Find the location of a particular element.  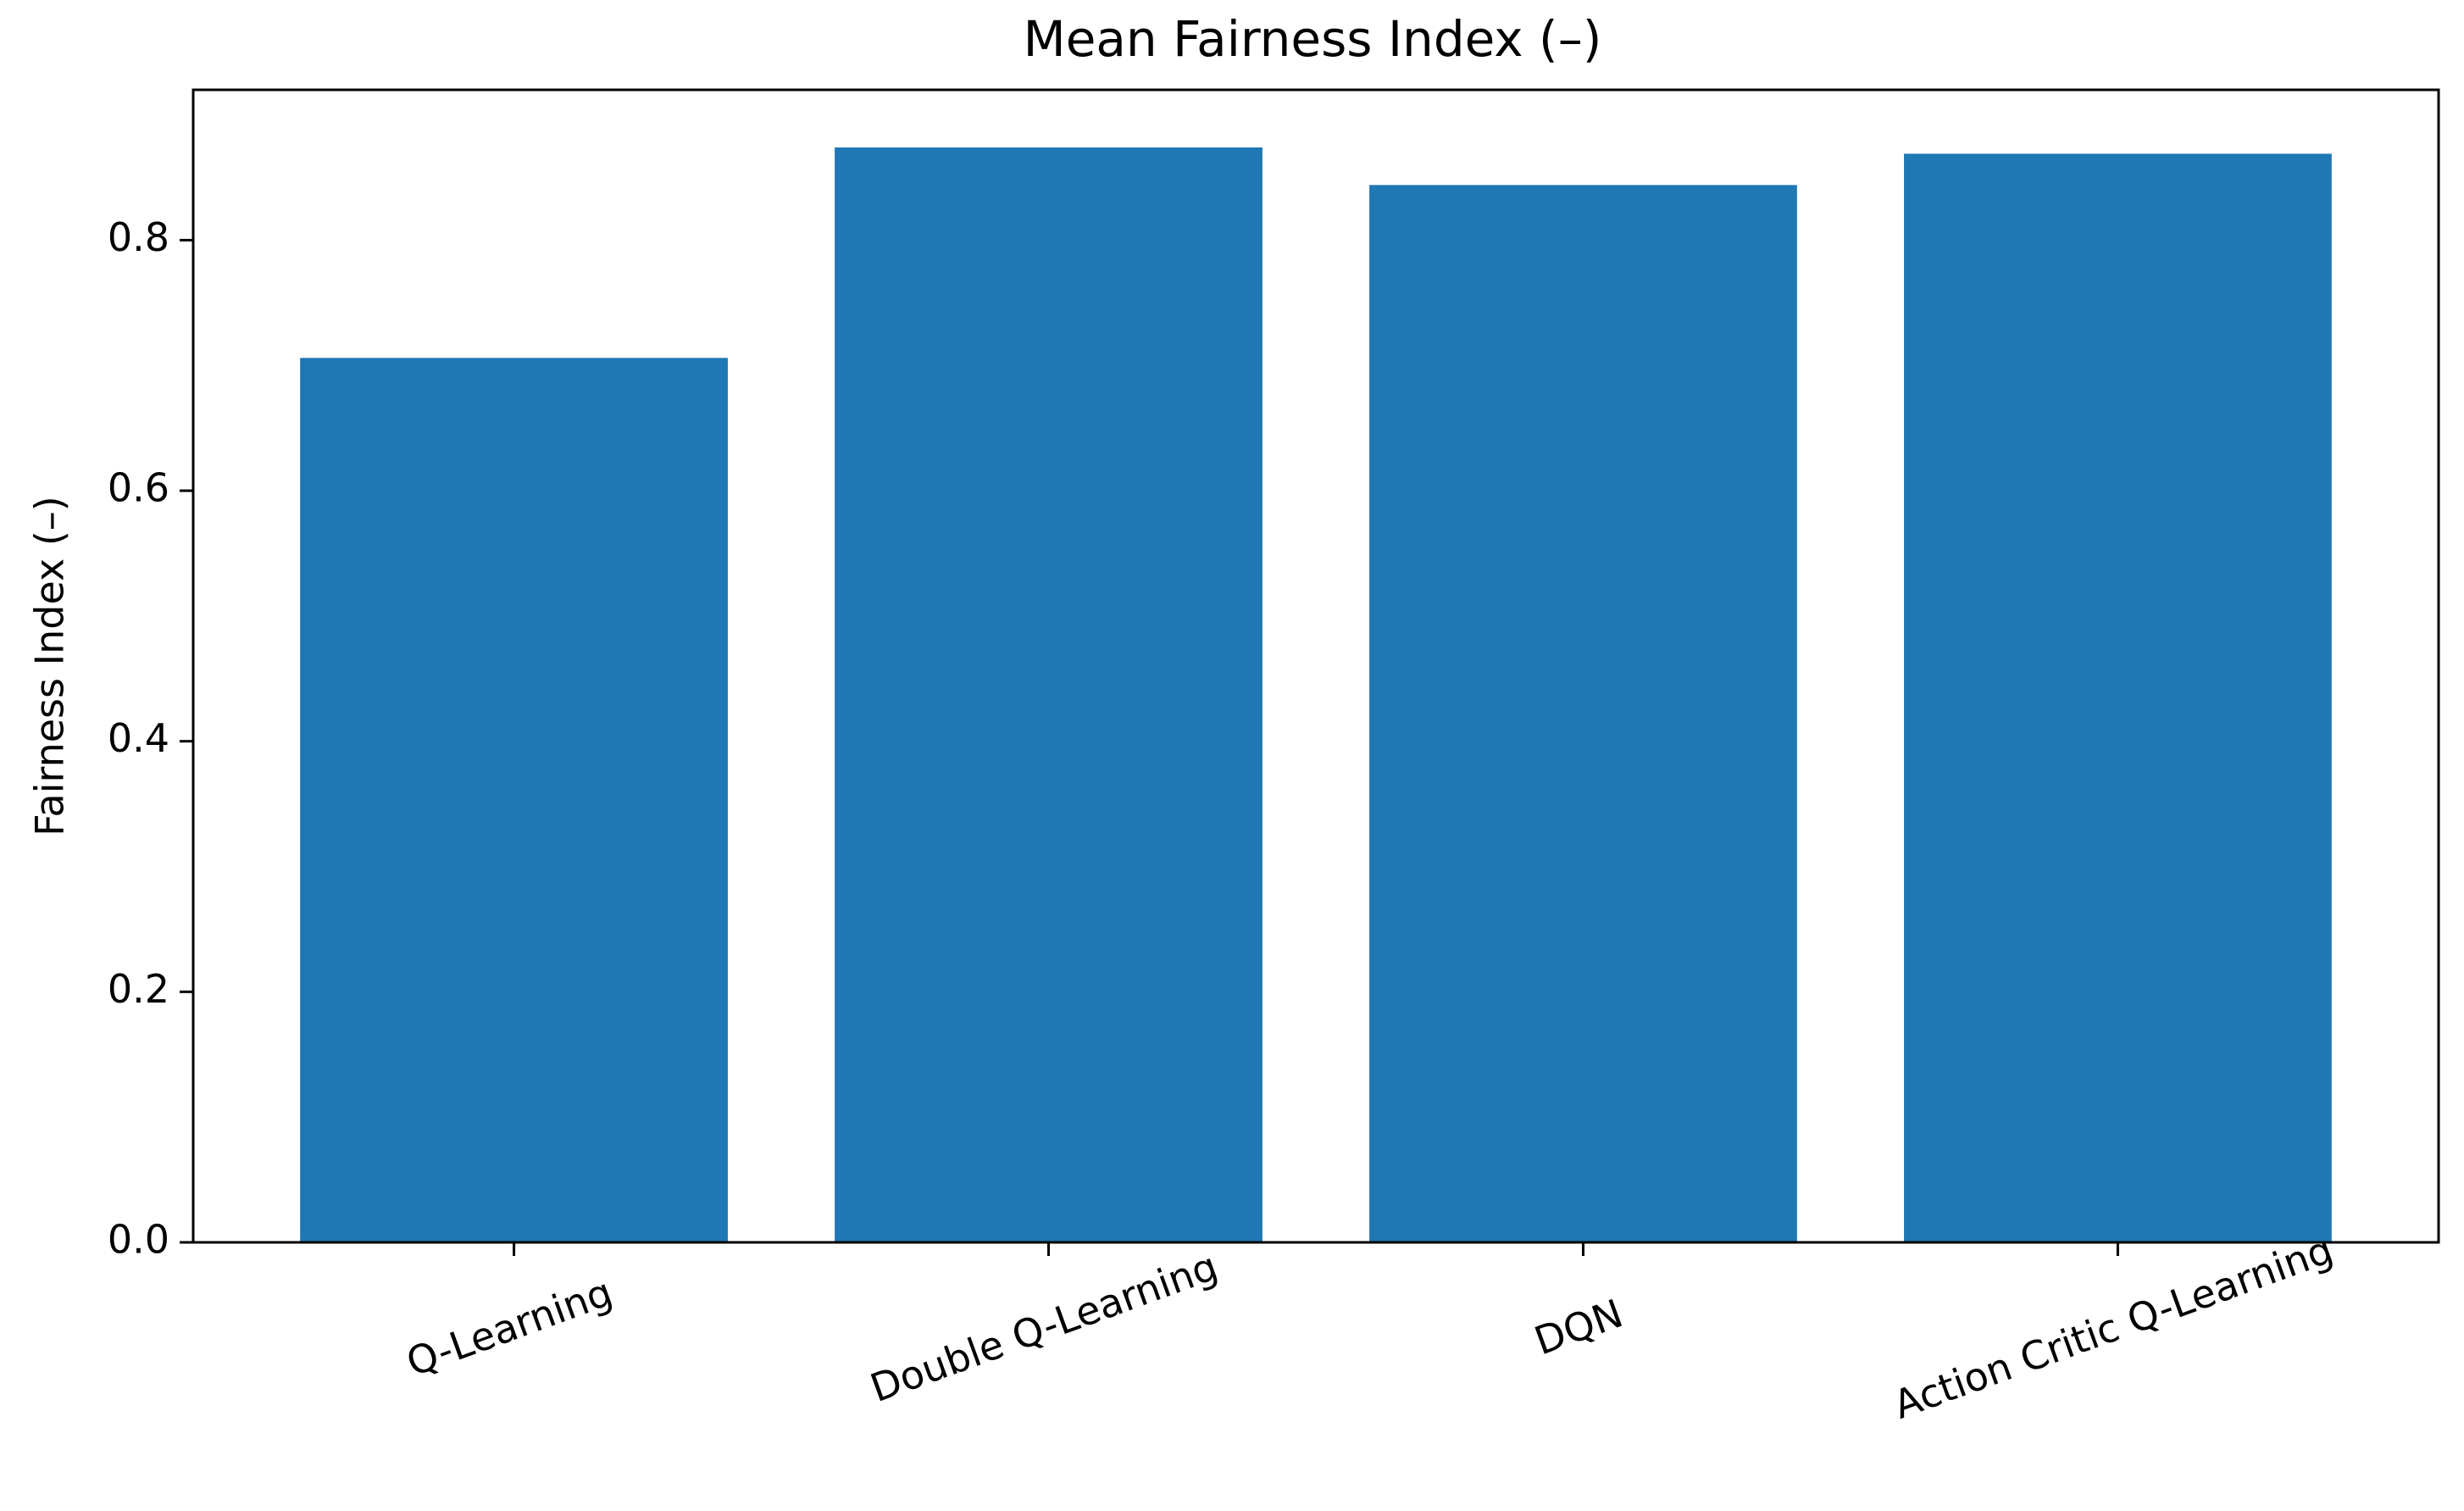

x-tick-label: Q-Learning is located at coordinates (510, 1327).